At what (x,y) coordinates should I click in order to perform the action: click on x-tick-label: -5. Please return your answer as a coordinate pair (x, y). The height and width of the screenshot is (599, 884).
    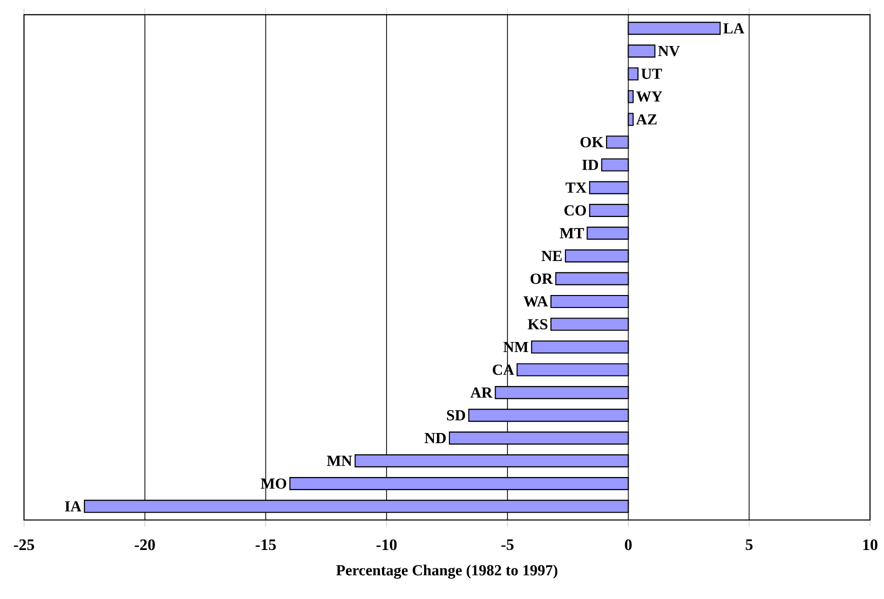
    Looking at the image, I should click on (507, 544).